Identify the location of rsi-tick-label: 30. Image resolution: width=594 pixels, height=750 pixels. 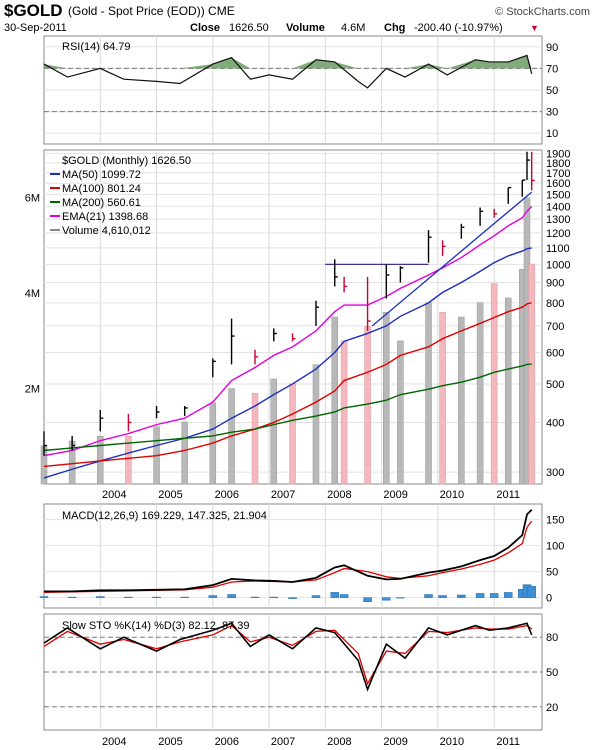
(552, 113).